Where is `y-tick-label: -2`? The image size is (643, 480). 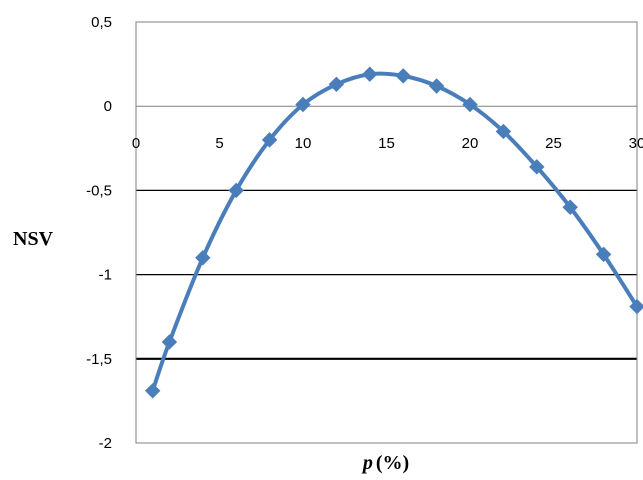 y-tick-label: -2 is located at coordinates (105, 443).